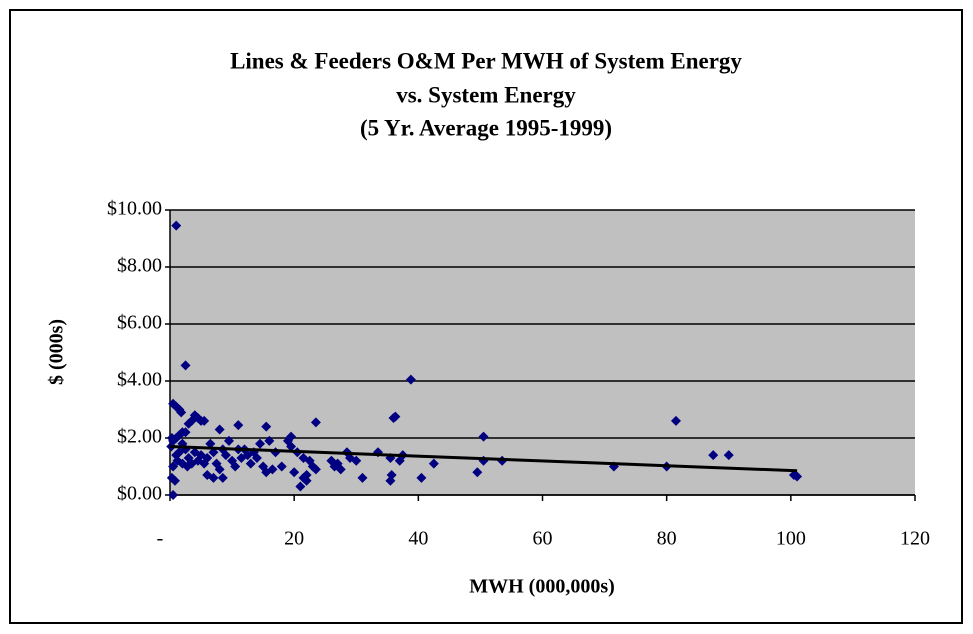  I want to click on trendline, so click(483, 459).